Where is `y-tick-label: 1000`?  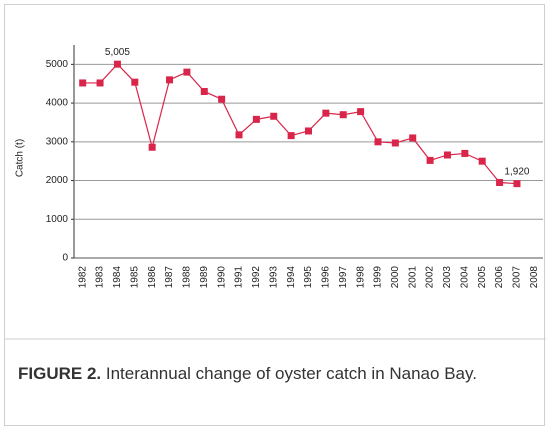 y-tick-label: 1000 is located at coordinates (57, 219).